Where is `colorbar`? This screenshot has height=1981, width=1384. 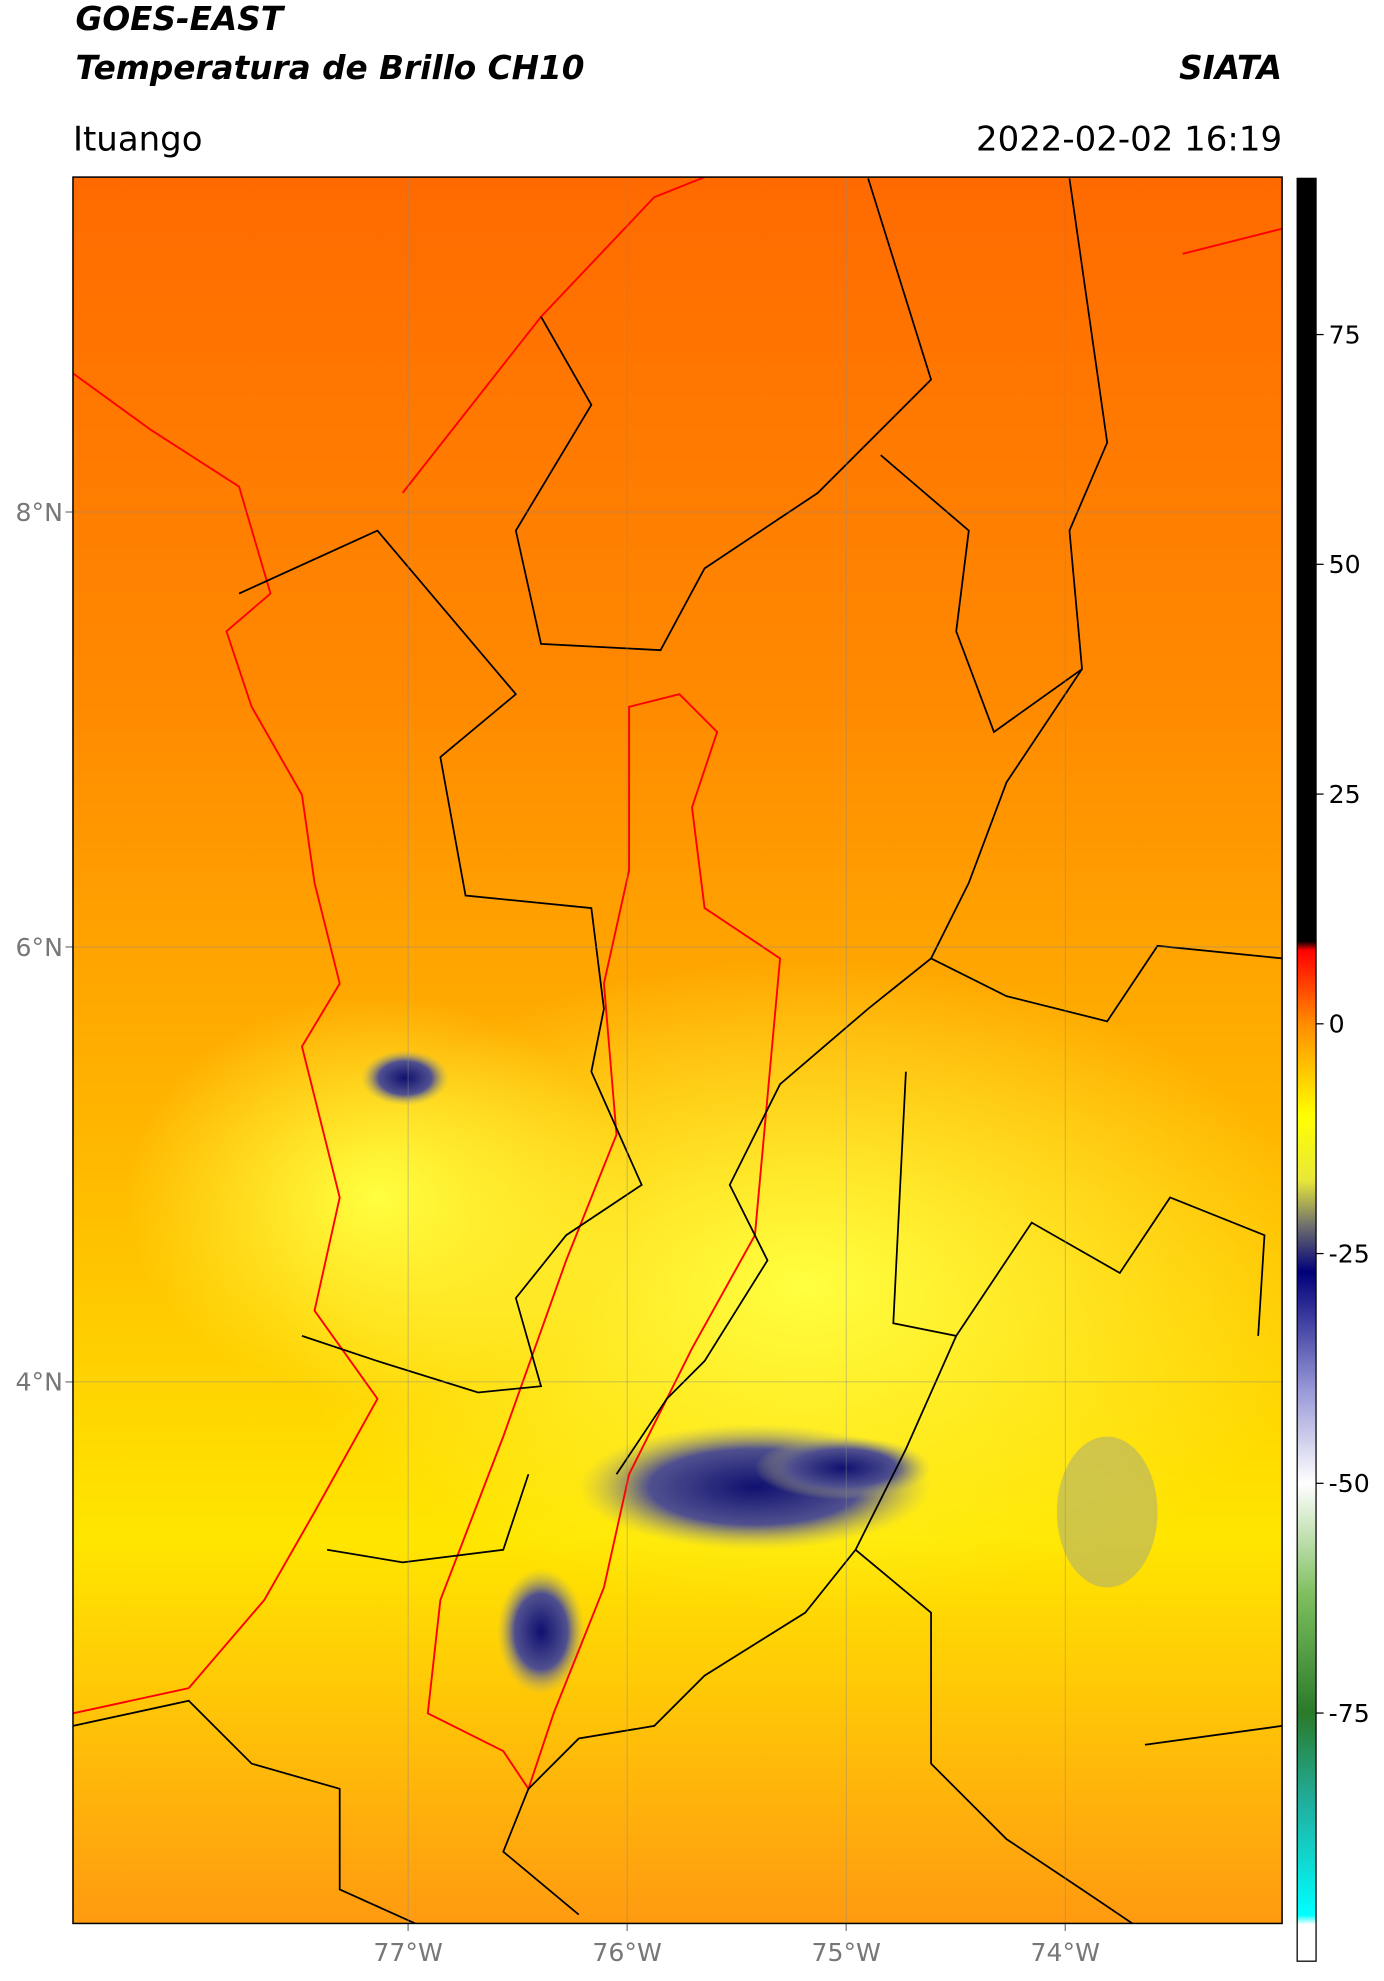
colorbar is located at coordinates (1306, 1069).